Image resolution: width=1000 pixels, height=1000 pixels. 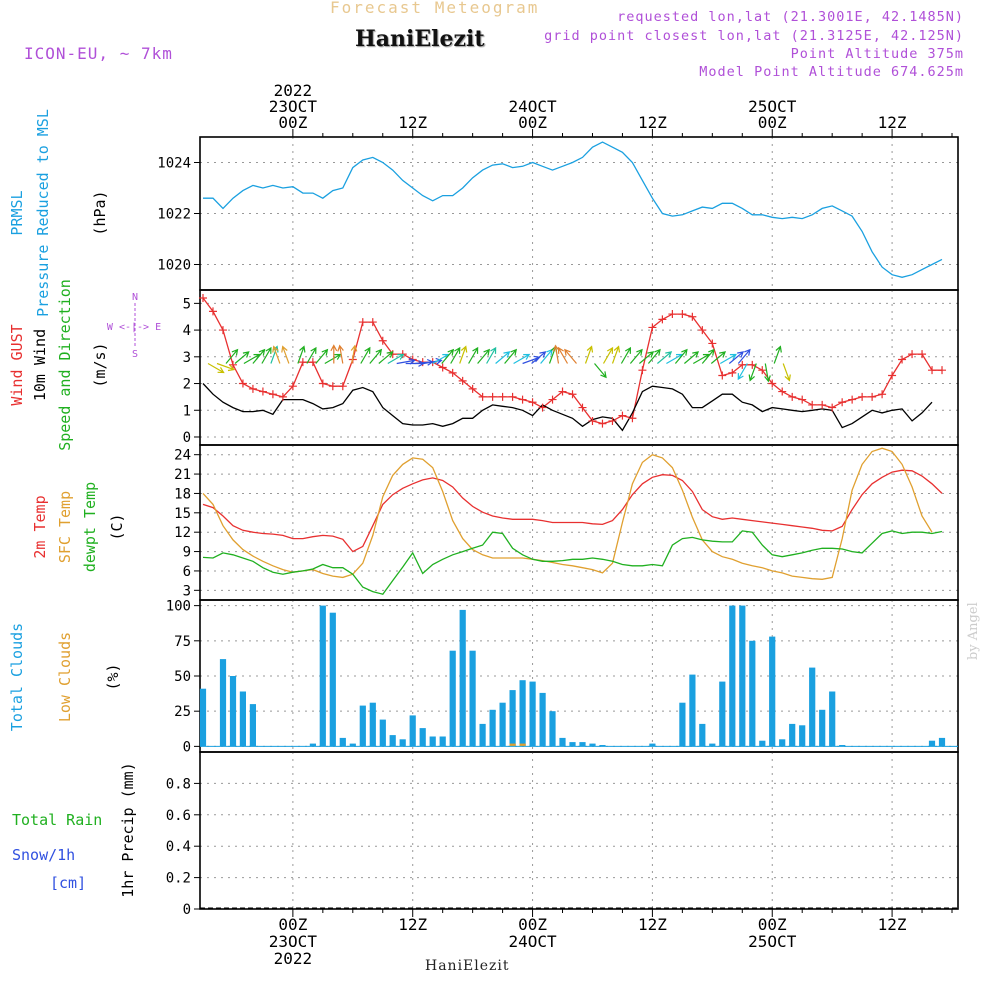 What do you see at coordinates (17, 212) in the screenshot?
I see `panel-label-pressure: PRMSL` at bounding box center [17, 212].